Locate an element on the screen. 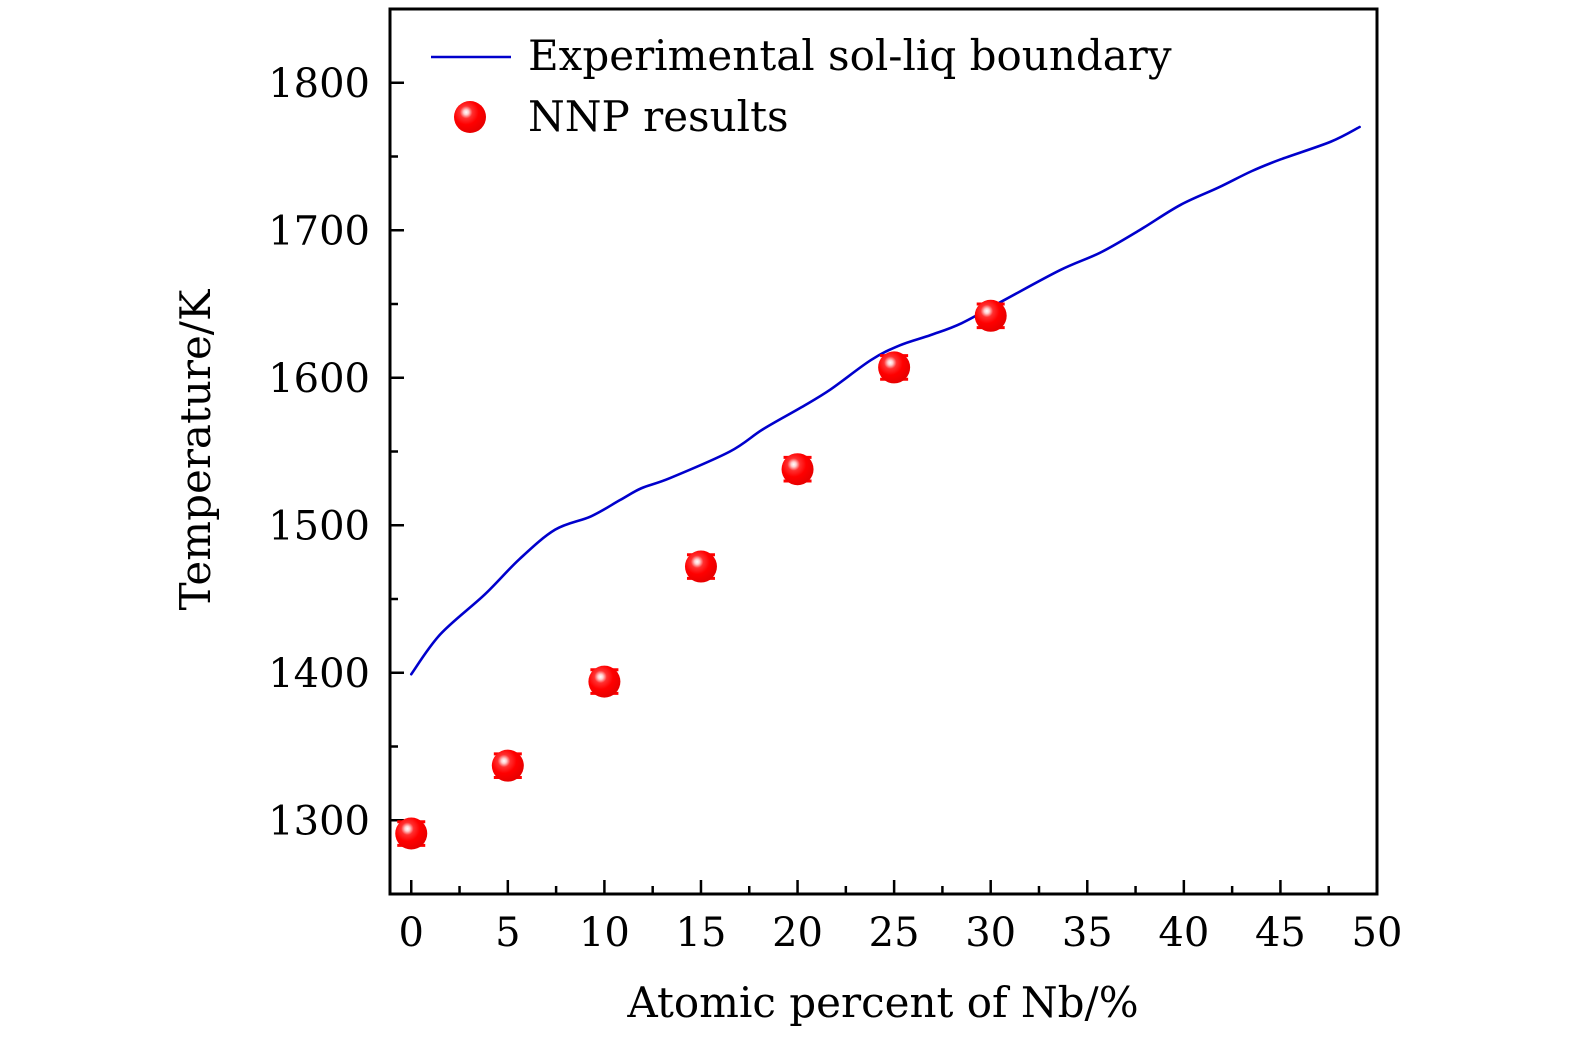 Image resolution: width=1575 pixels, height=1043 pixels. x-axis-title: Atomic percent of Nb/% is located at coordinates (882, 1002).